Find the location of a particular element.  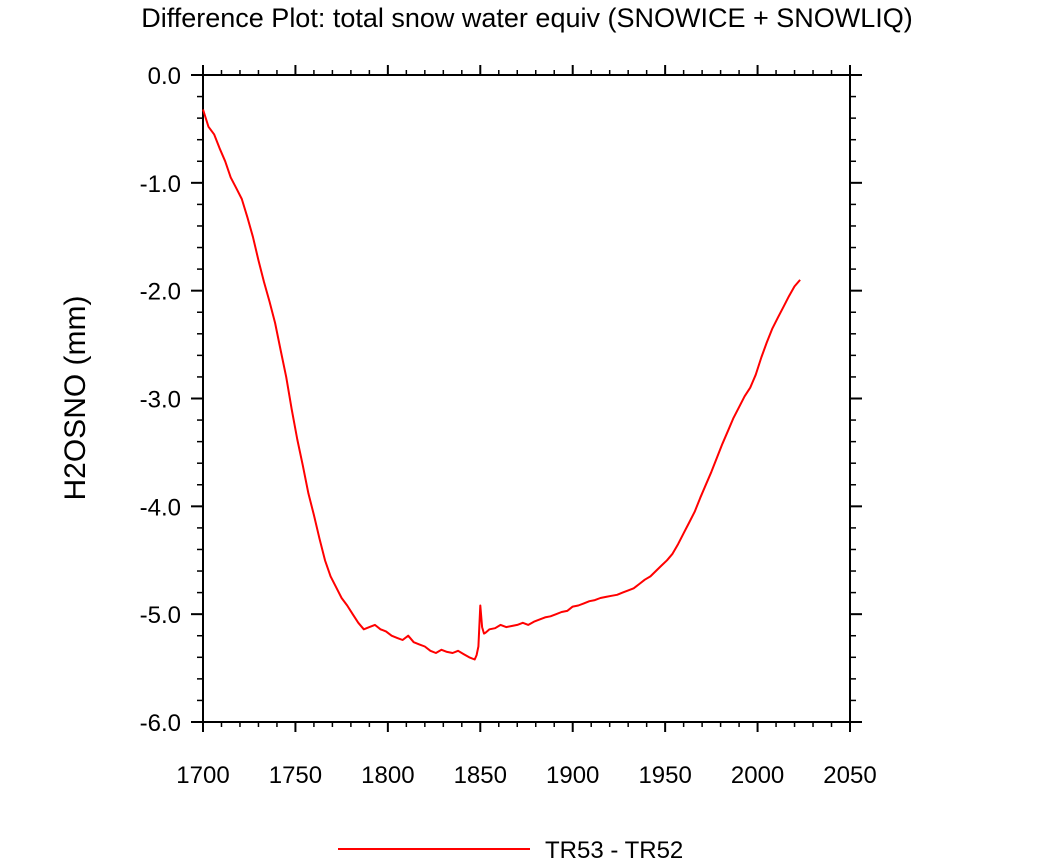

y-tick-label: 0.0 is located at coordinates (164, 76).